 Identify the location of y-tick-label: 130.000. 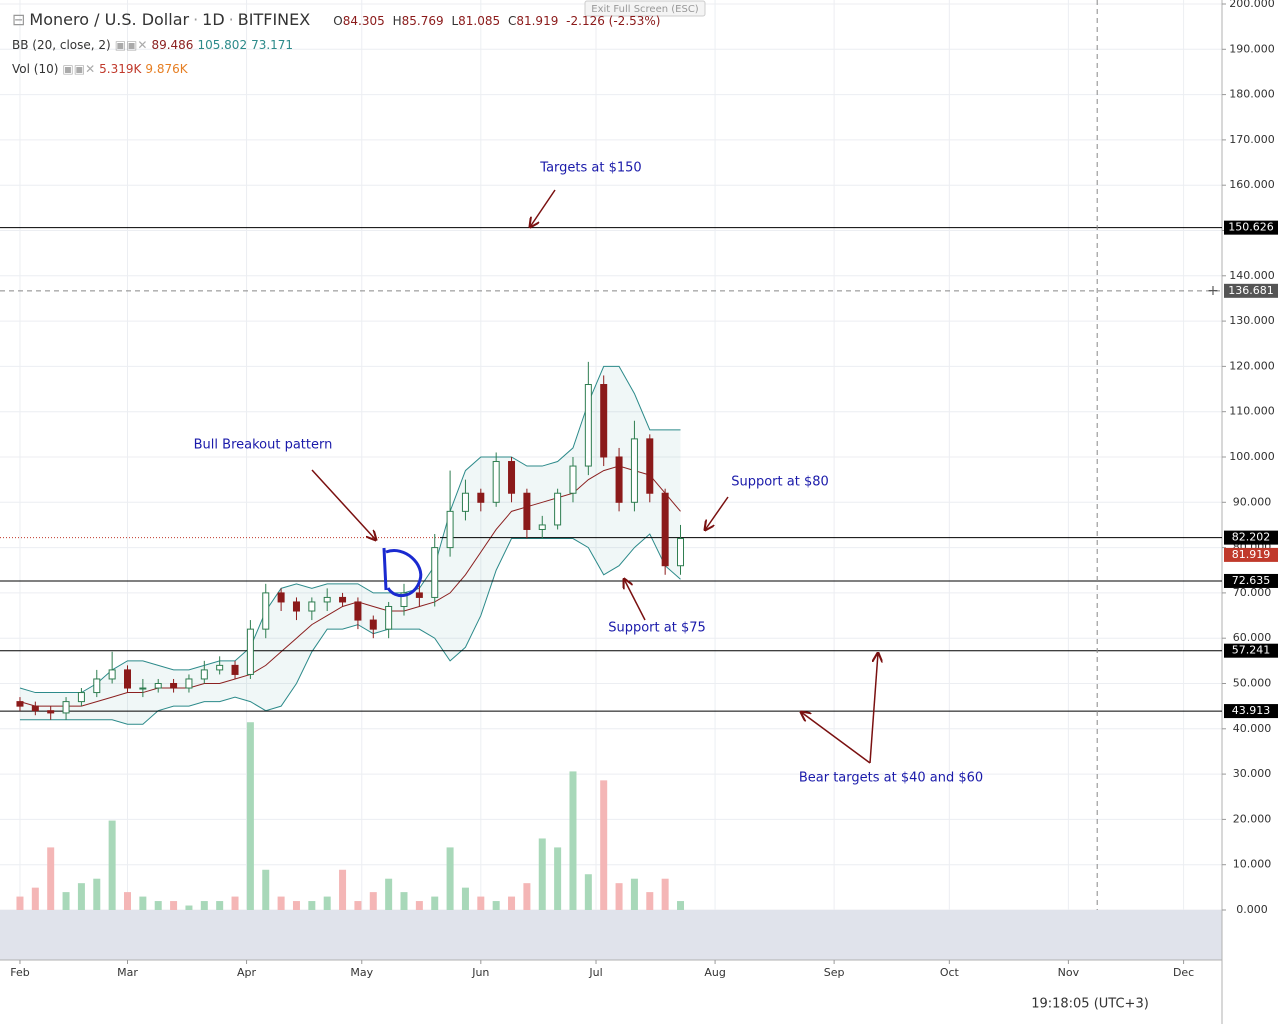
(1252, 320).